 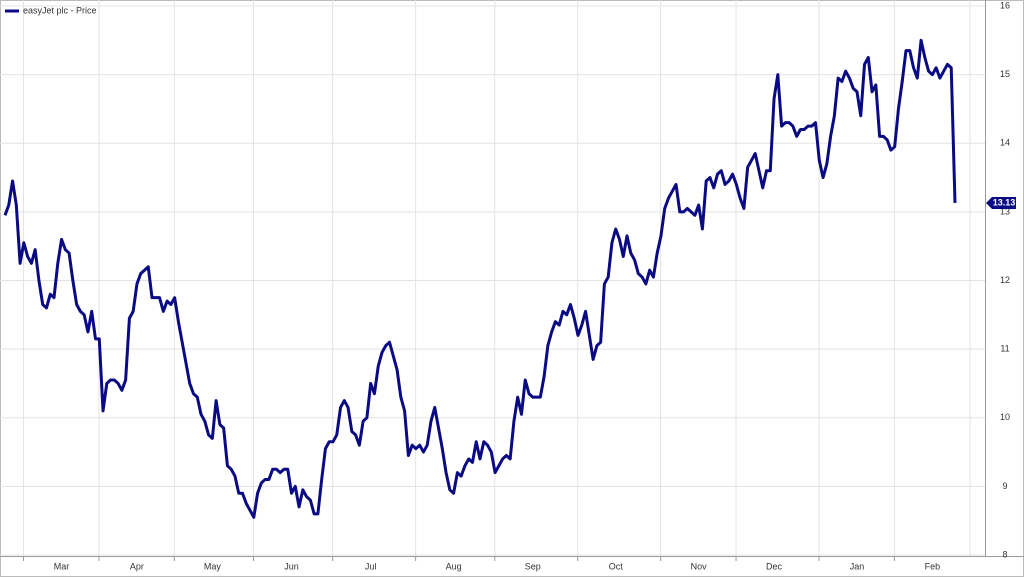 What do you see at coordinates (1005, 280) in the screenshot?
I see `y-tick-label: 12` at bounding box center [1005, 280].